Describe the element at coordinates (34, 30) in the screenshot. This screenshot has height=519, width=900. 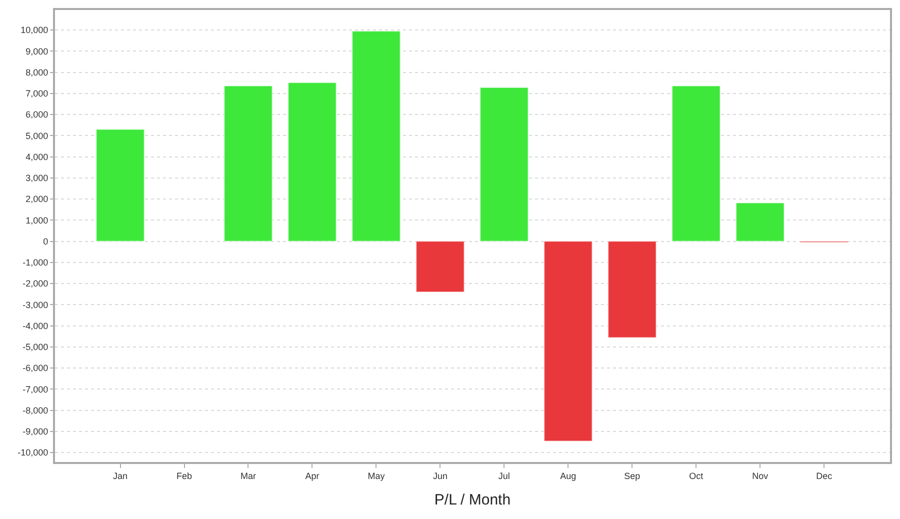
I see `y-tick-label: 10,000` at that location.